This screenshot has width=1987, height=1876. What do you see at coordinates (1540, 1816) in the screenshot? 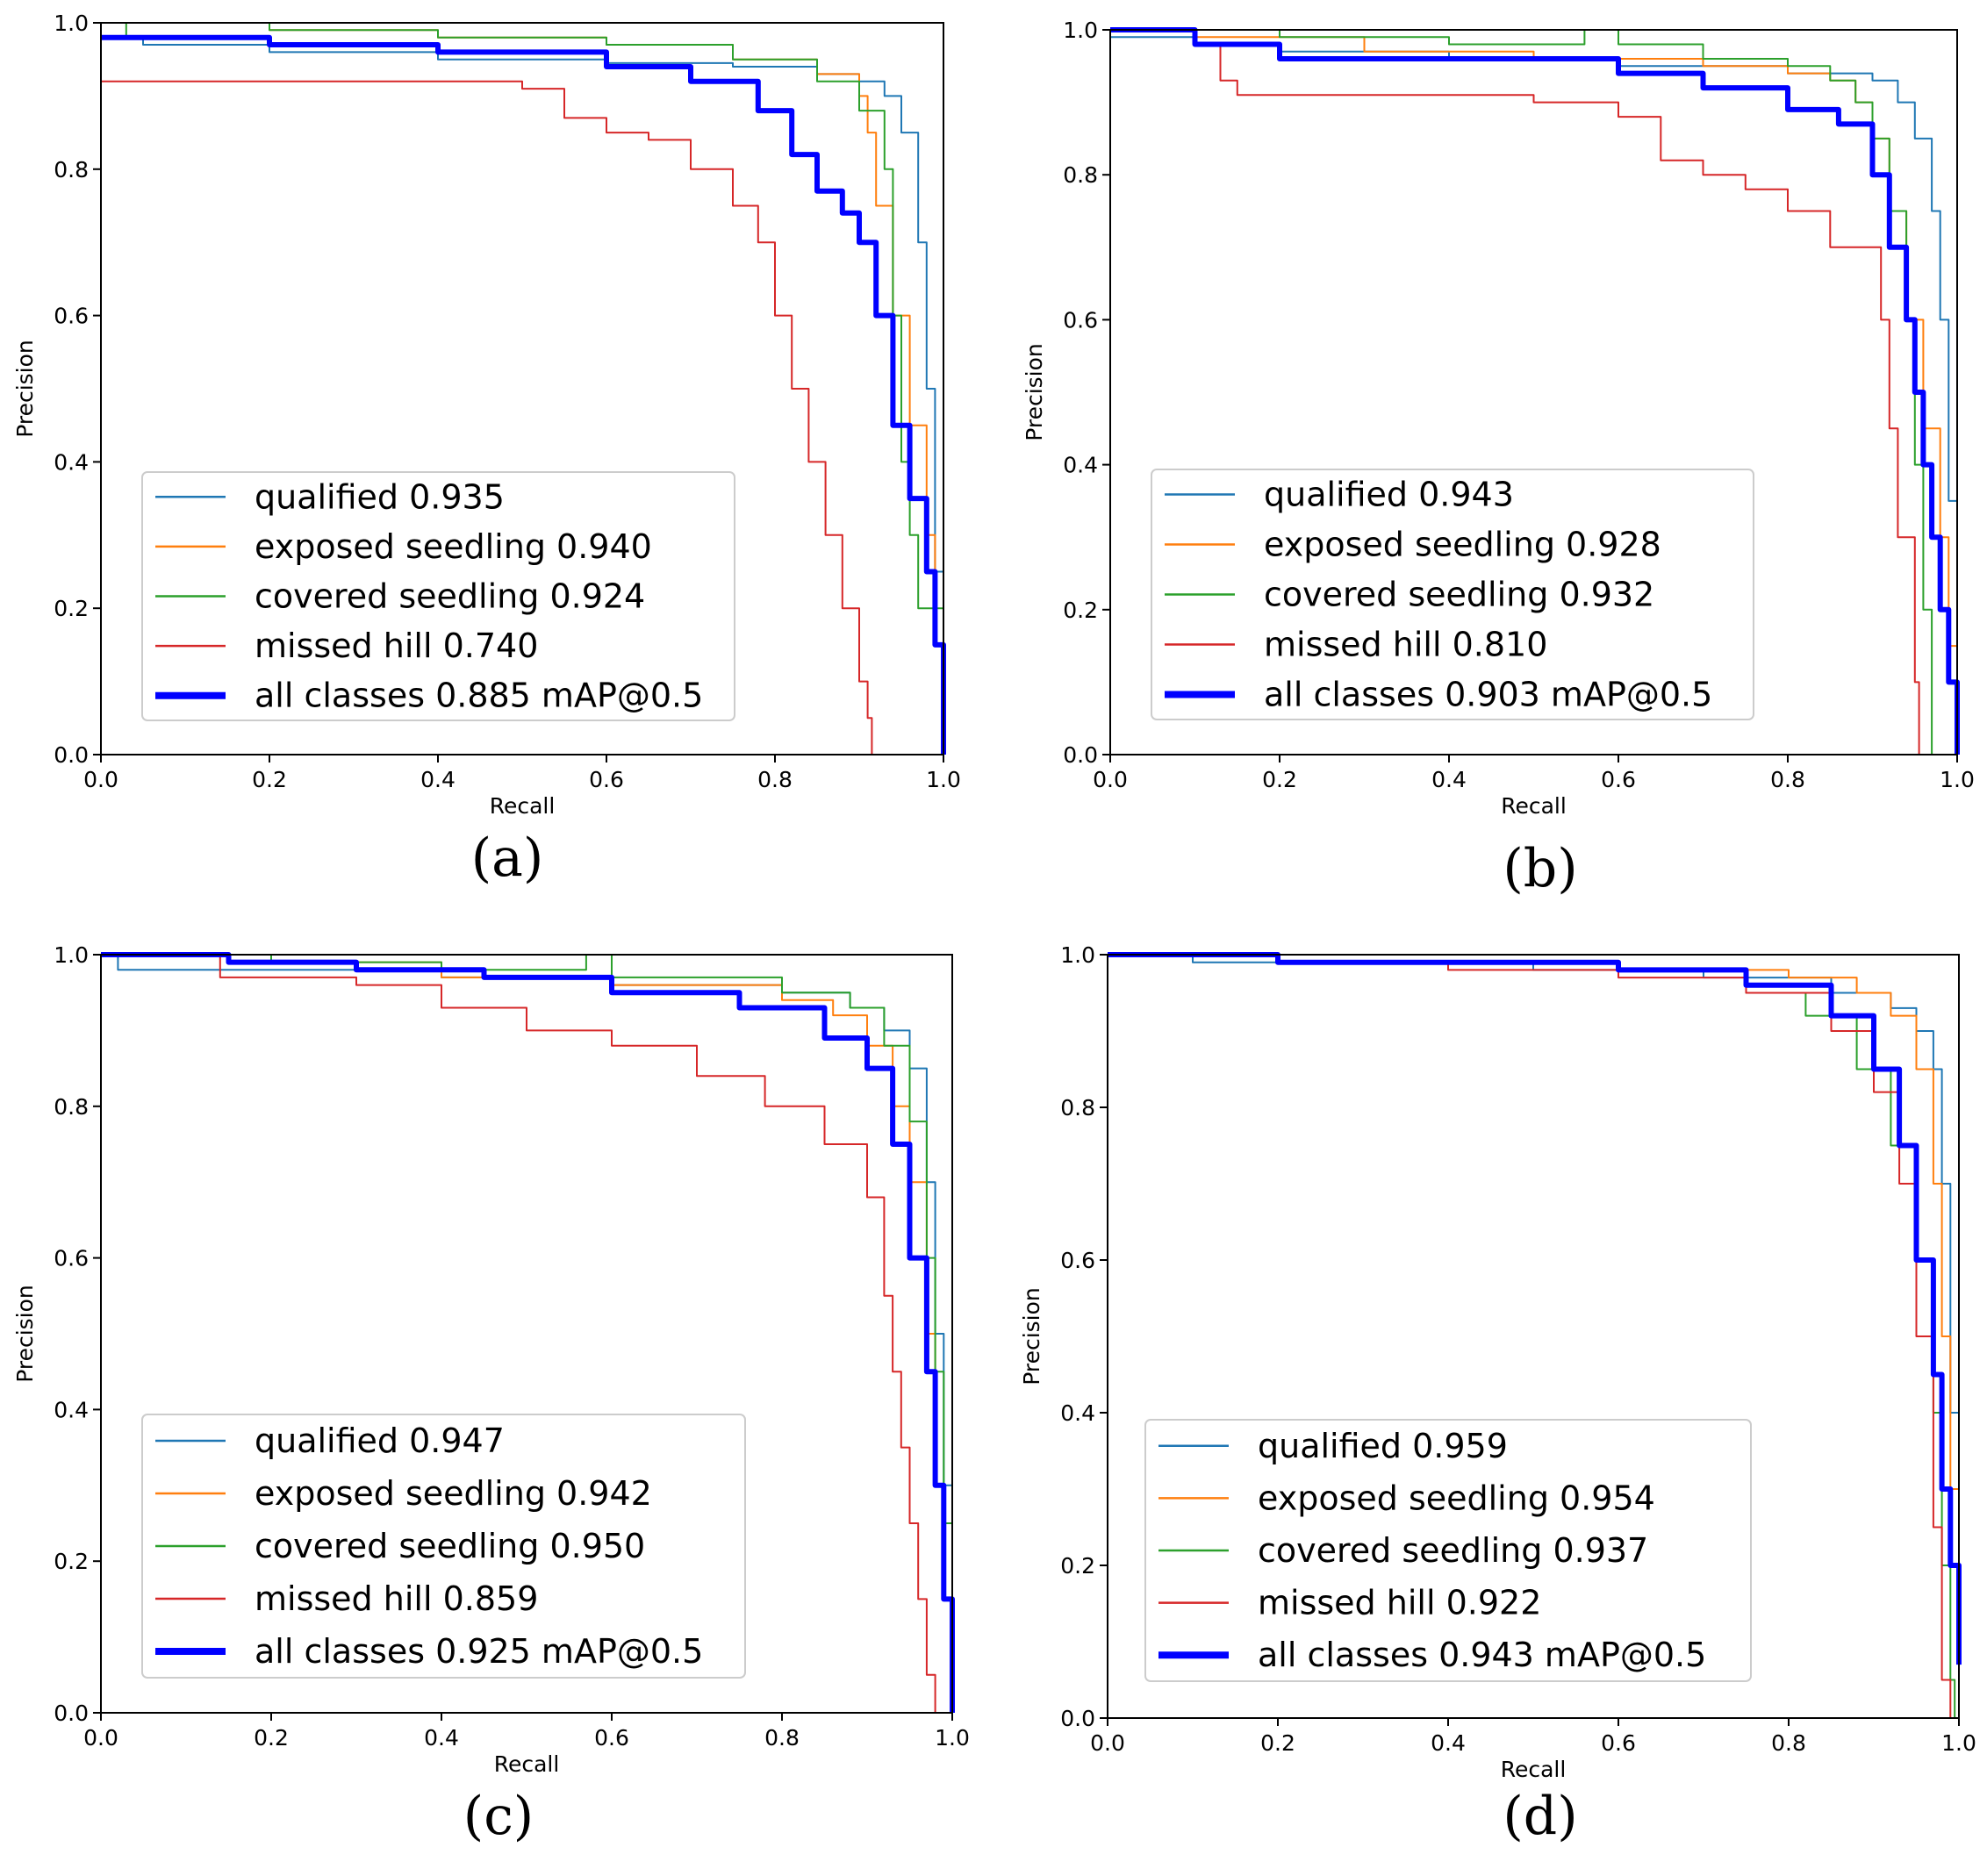
I see `panel-caption: (d)` at bounding box center [1540, 1816].